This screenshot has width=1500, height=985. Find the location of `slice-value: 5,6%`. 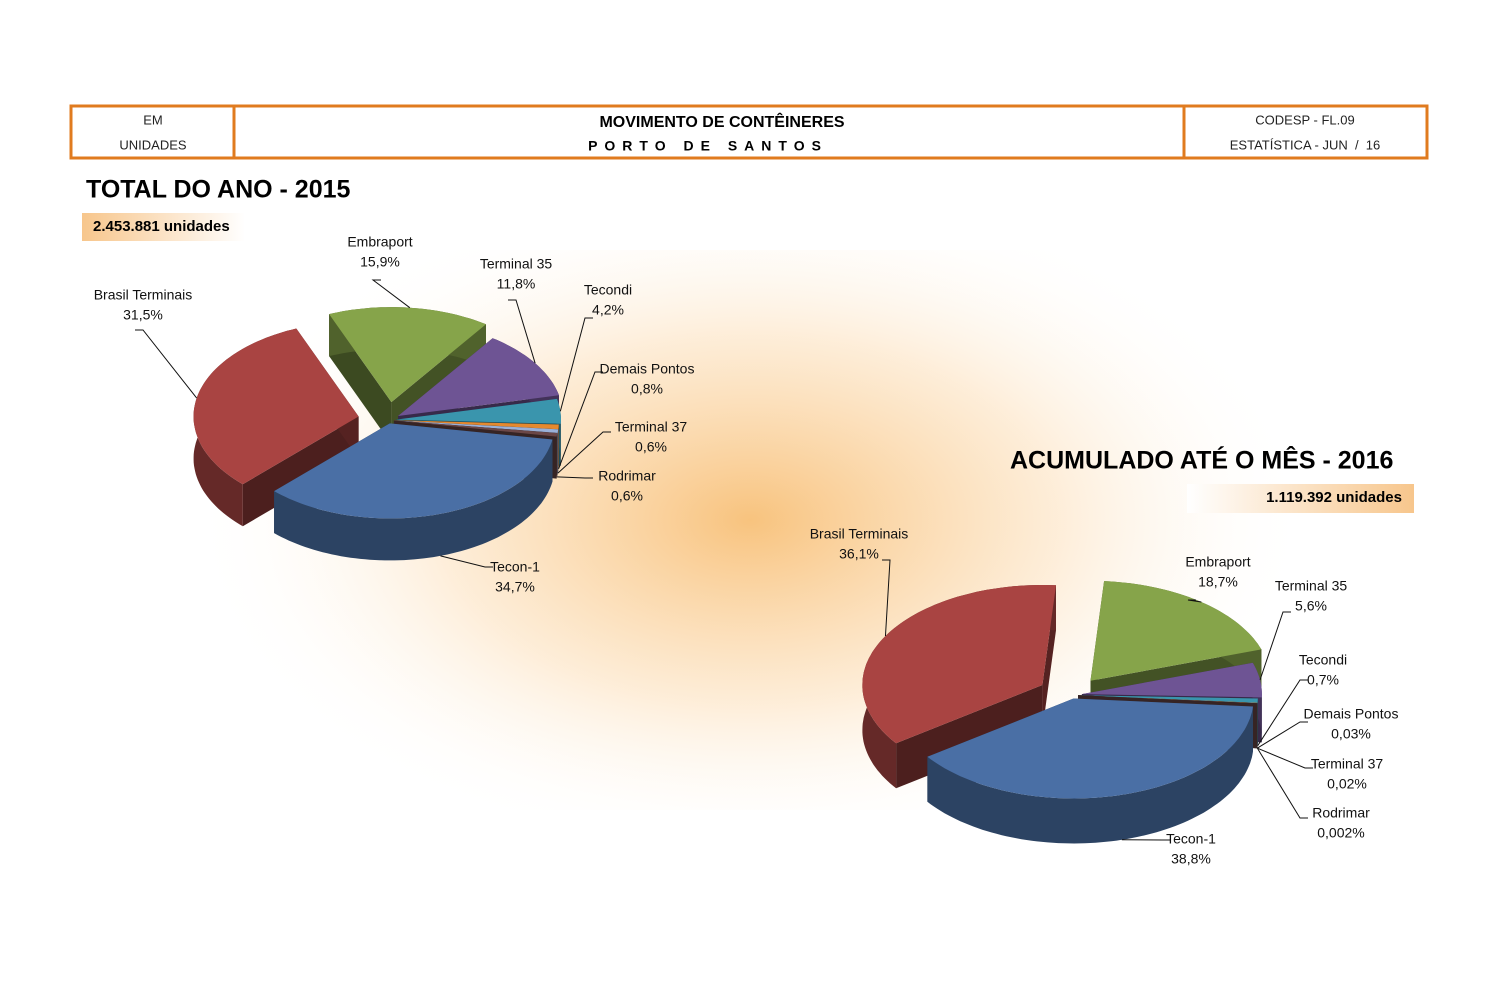

slice-value: 5,6% is located at coordinates (1311, 606).